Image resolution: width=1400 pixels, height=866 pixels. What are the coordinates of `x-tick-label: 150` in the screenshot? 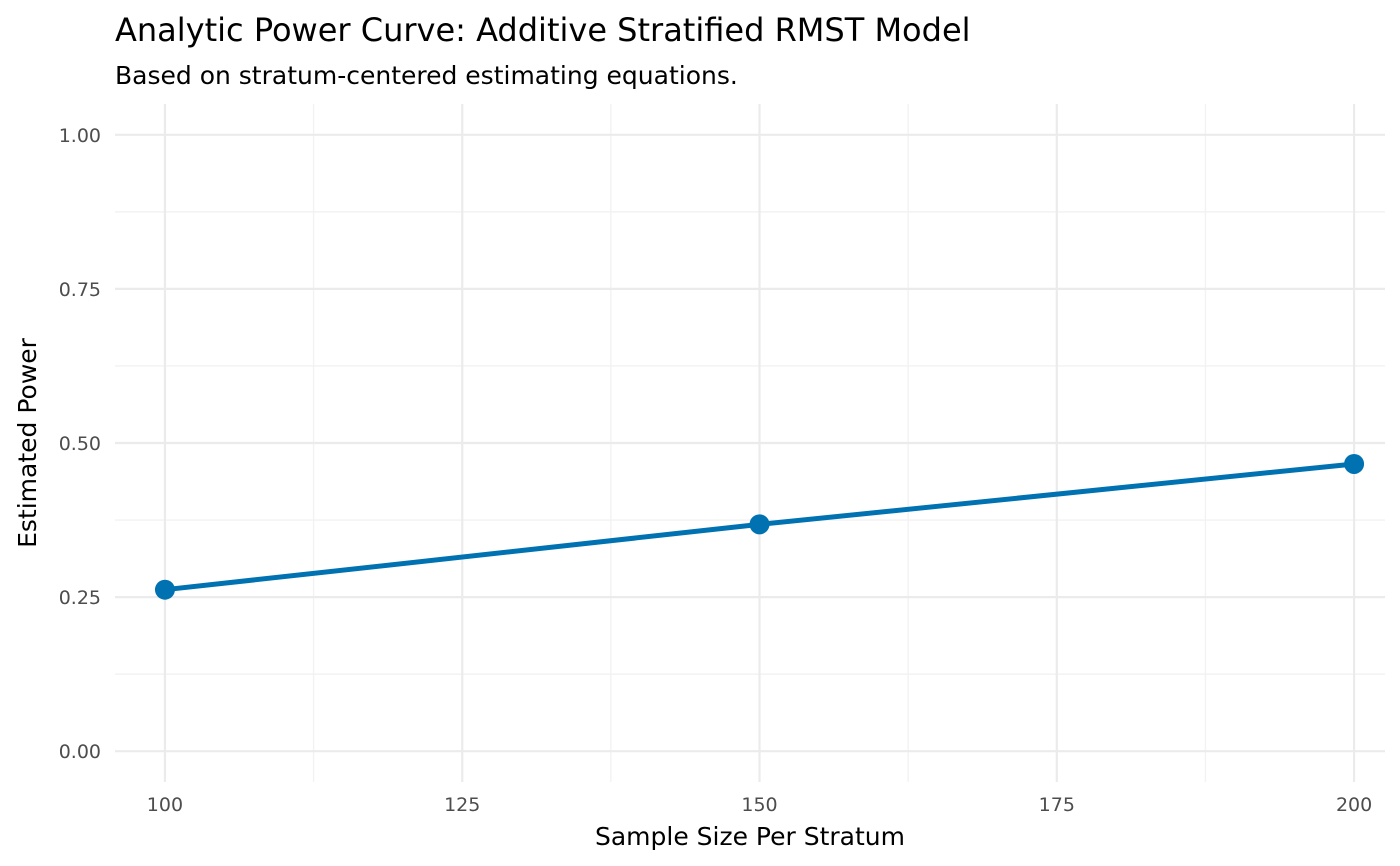 It's located at (759, 805).